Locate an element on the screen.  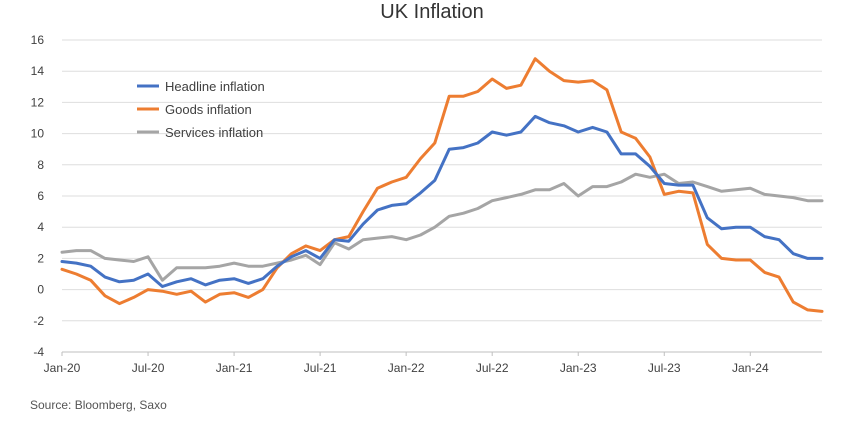
y-tick-label: 12 is located at coordinates (38, 102).